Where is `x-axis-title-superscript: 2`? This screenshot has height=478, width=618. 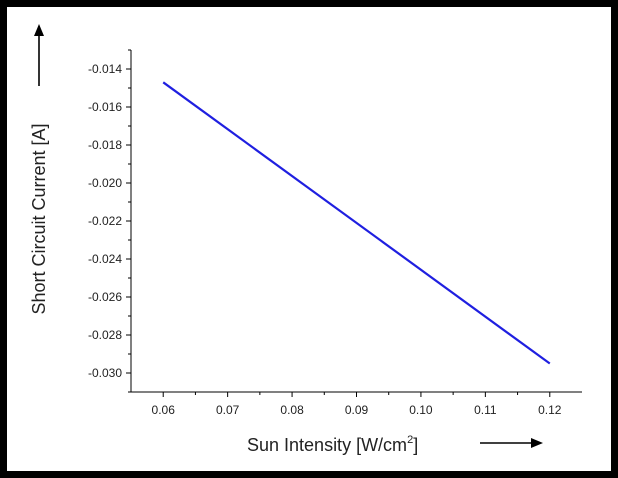 x-axis-title-superscript: 2 is located at coordinates (410, 440).